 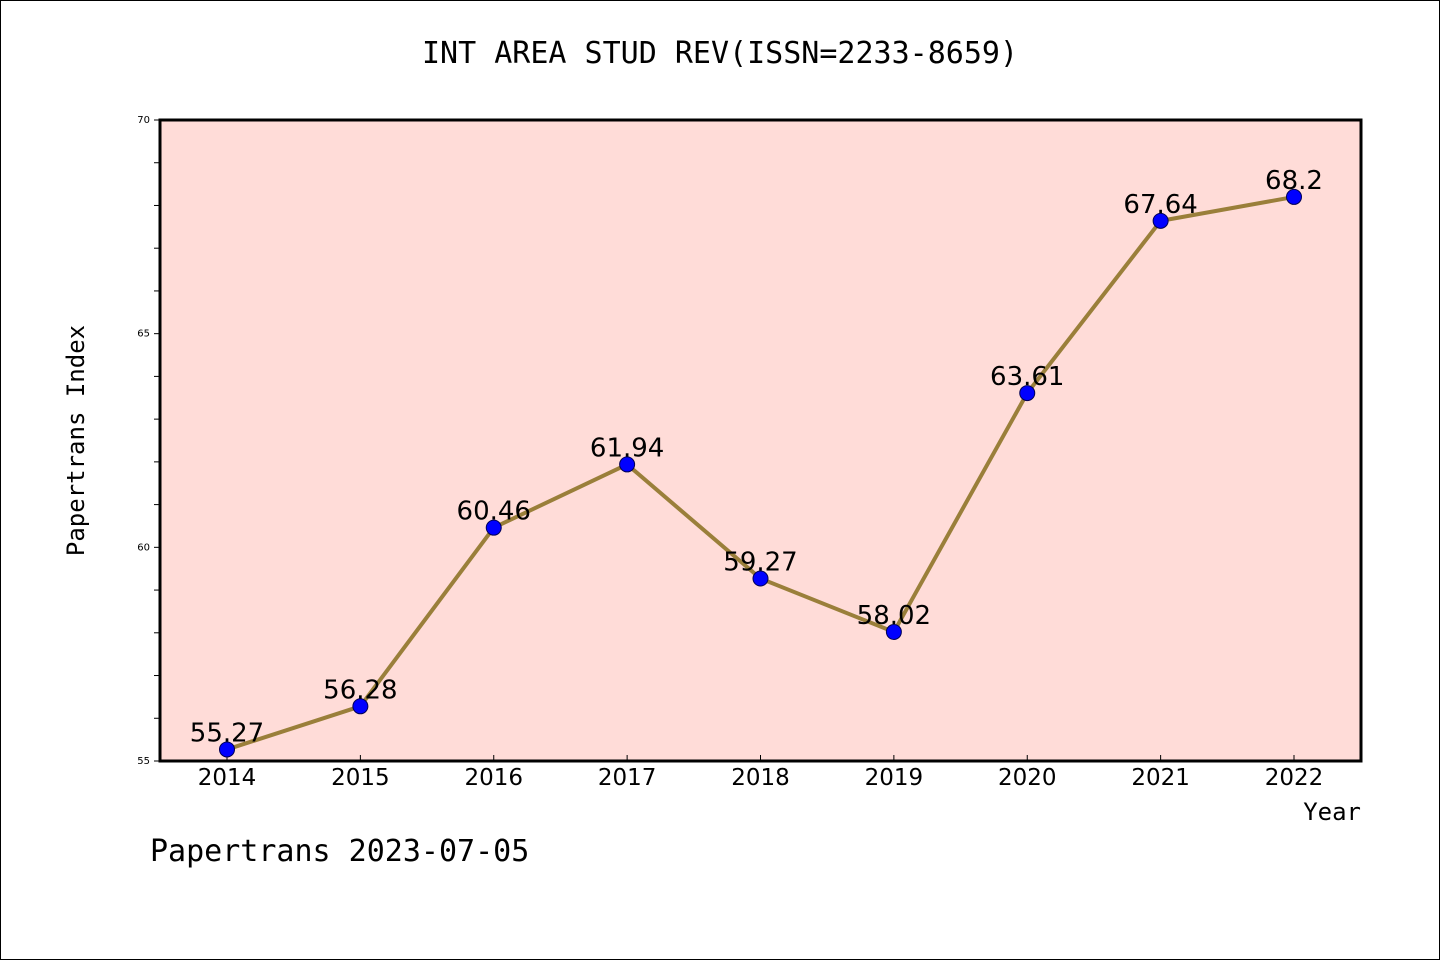 What do you see at coordinates (143, 547) in the screenshot?
I see `y-tick-label: 60` at bounding box center [143, 547].